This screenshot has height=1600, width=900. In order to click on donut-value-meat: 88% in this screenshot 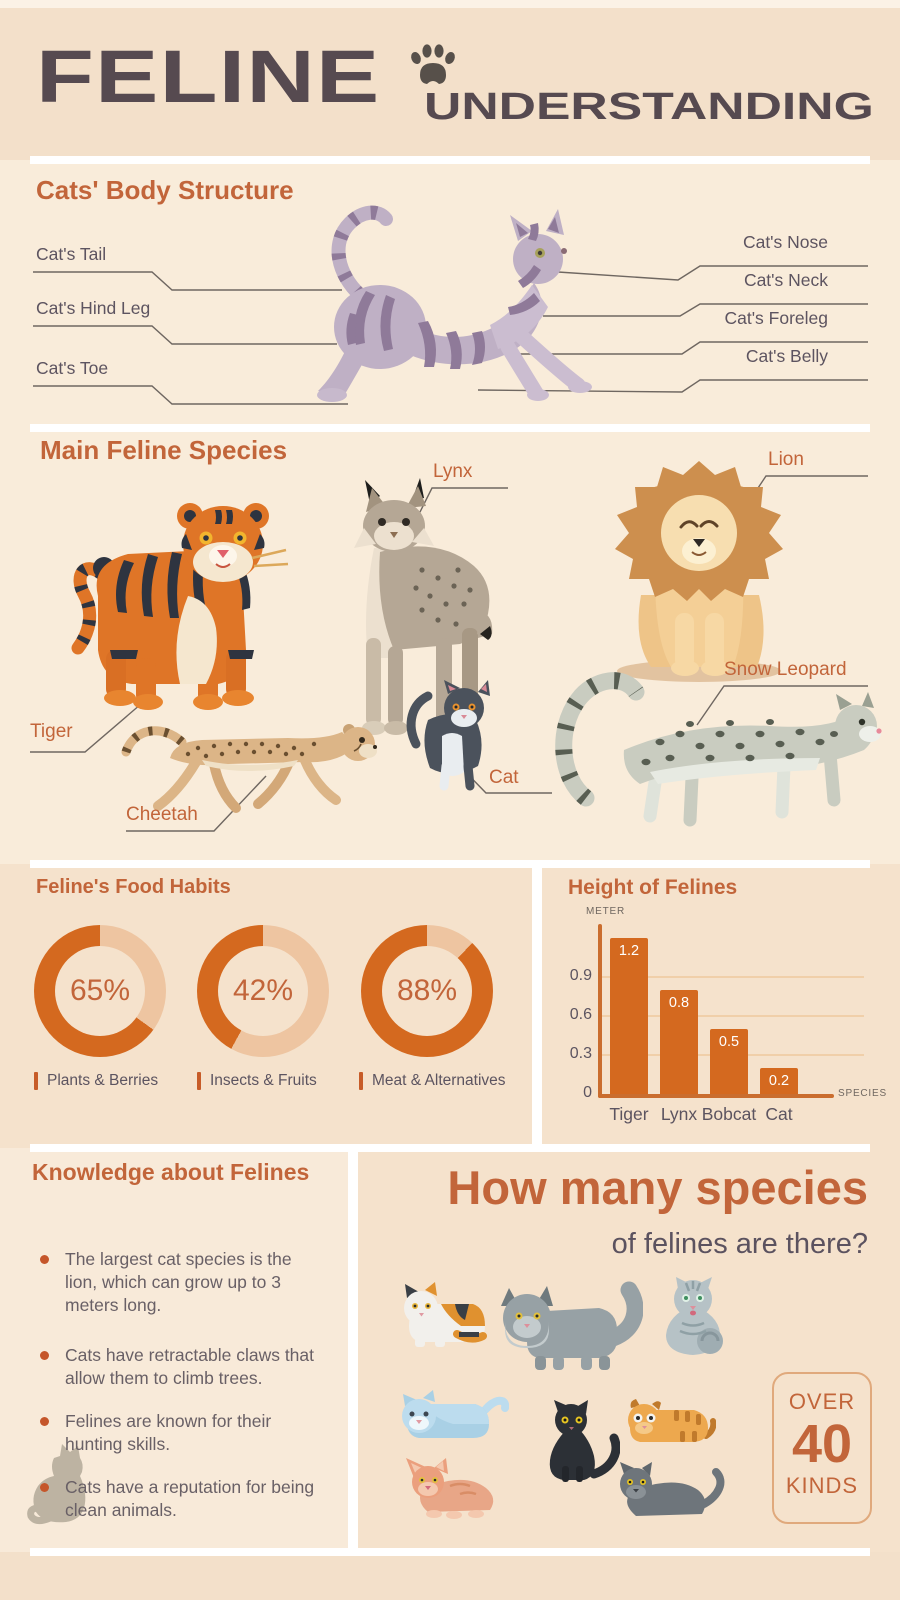, I will do `click(427, 990)`.